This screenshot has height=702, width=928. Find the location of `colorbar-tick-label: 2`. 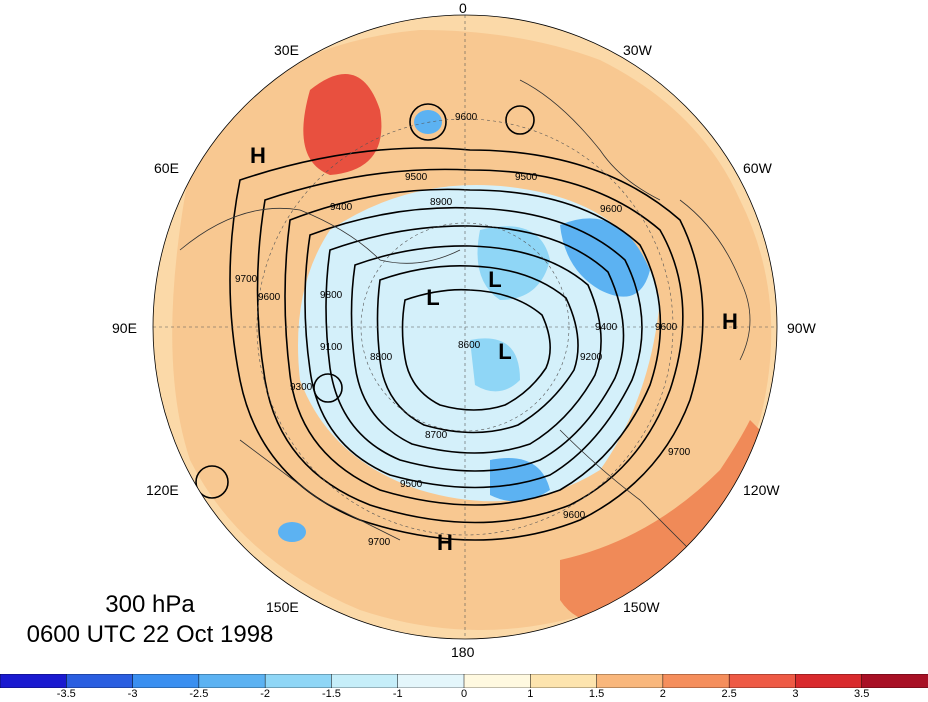

colorbar-tick-label: 2 is located at coordinates (662, 694).